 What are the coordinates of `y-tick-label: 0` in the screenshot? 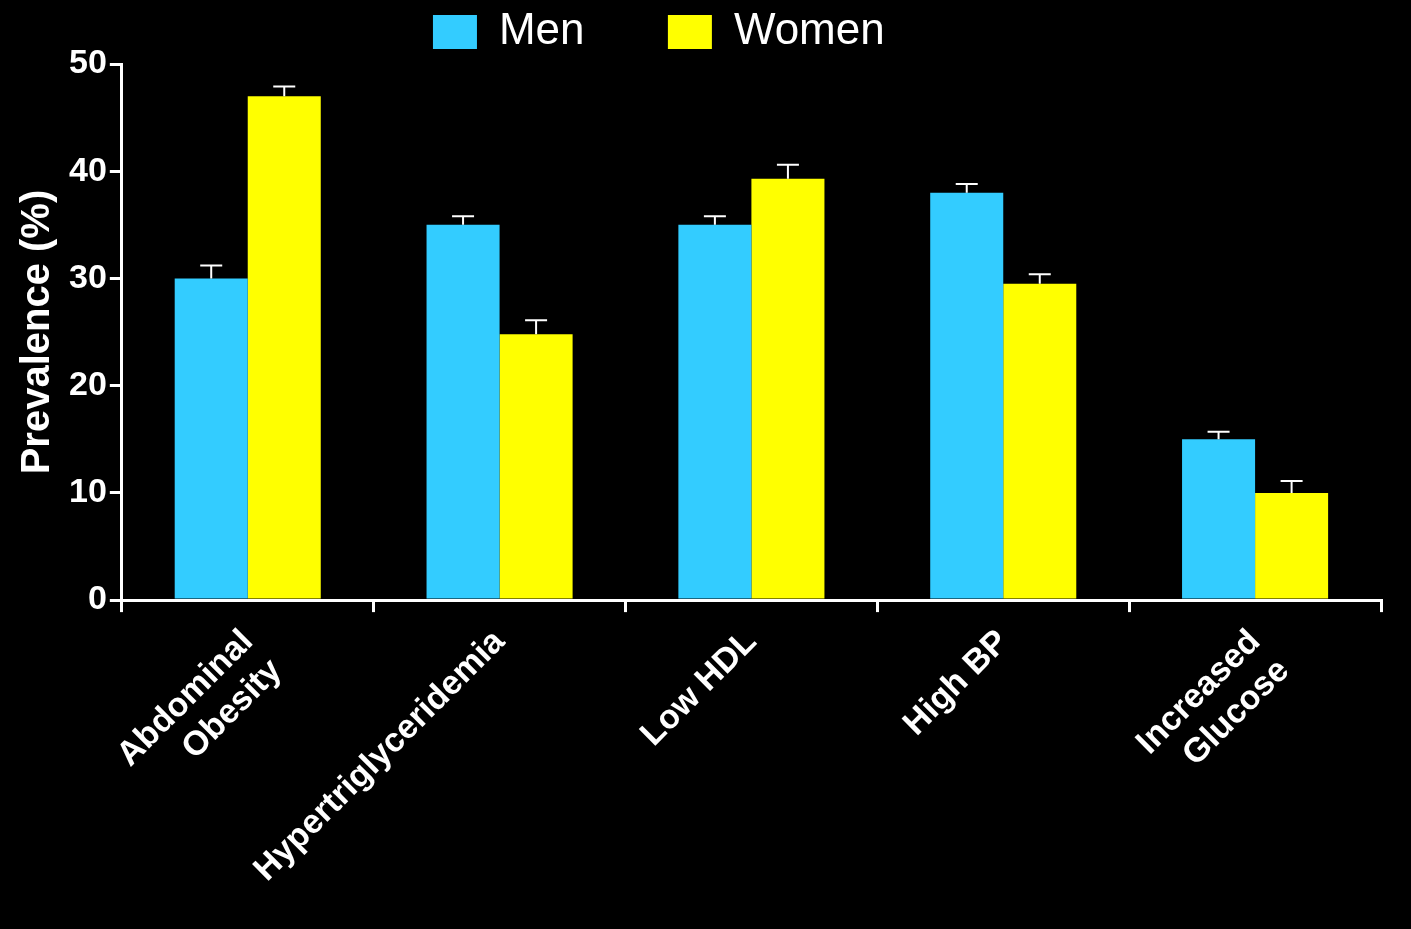 It's located at (97, 597).